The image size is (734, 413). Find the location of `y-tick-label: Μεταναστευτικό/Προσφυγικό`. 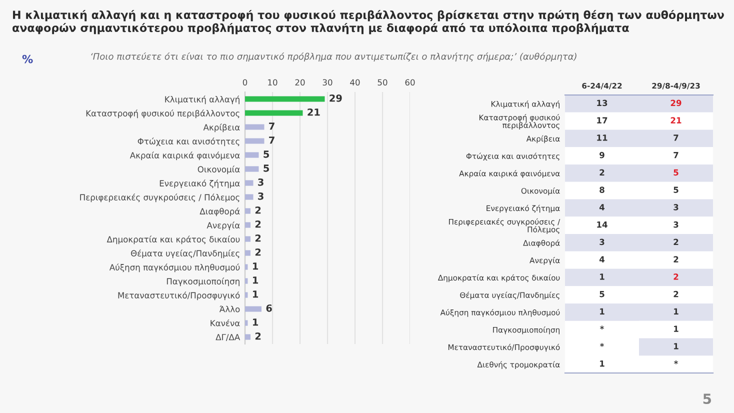

y-tick-label: Μεταναστευτικό/Προσφυγικό is located at coordinates (179, 296).